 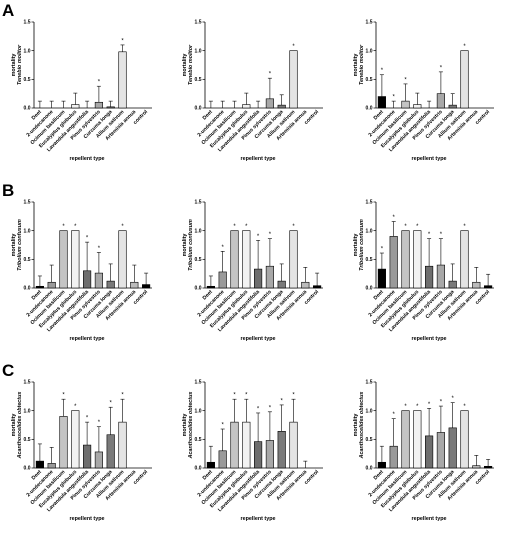 I want to click on y-axis-title: mortalityAcanthoscelides obtectus, so click(x=17, y=426).